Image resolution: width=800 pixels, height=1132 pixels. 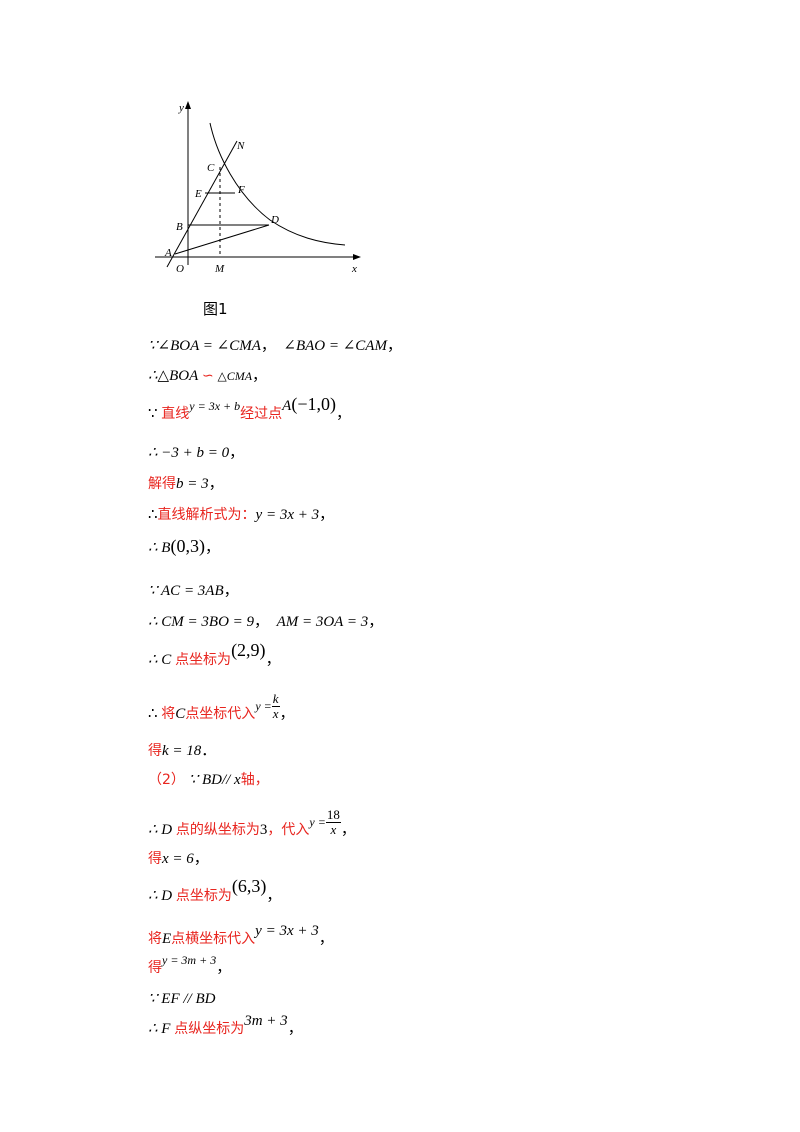 What do you see at coordinates (333, 815) in the screenshot?
I see `l14-num: 18` at bounding box center [333, 815].